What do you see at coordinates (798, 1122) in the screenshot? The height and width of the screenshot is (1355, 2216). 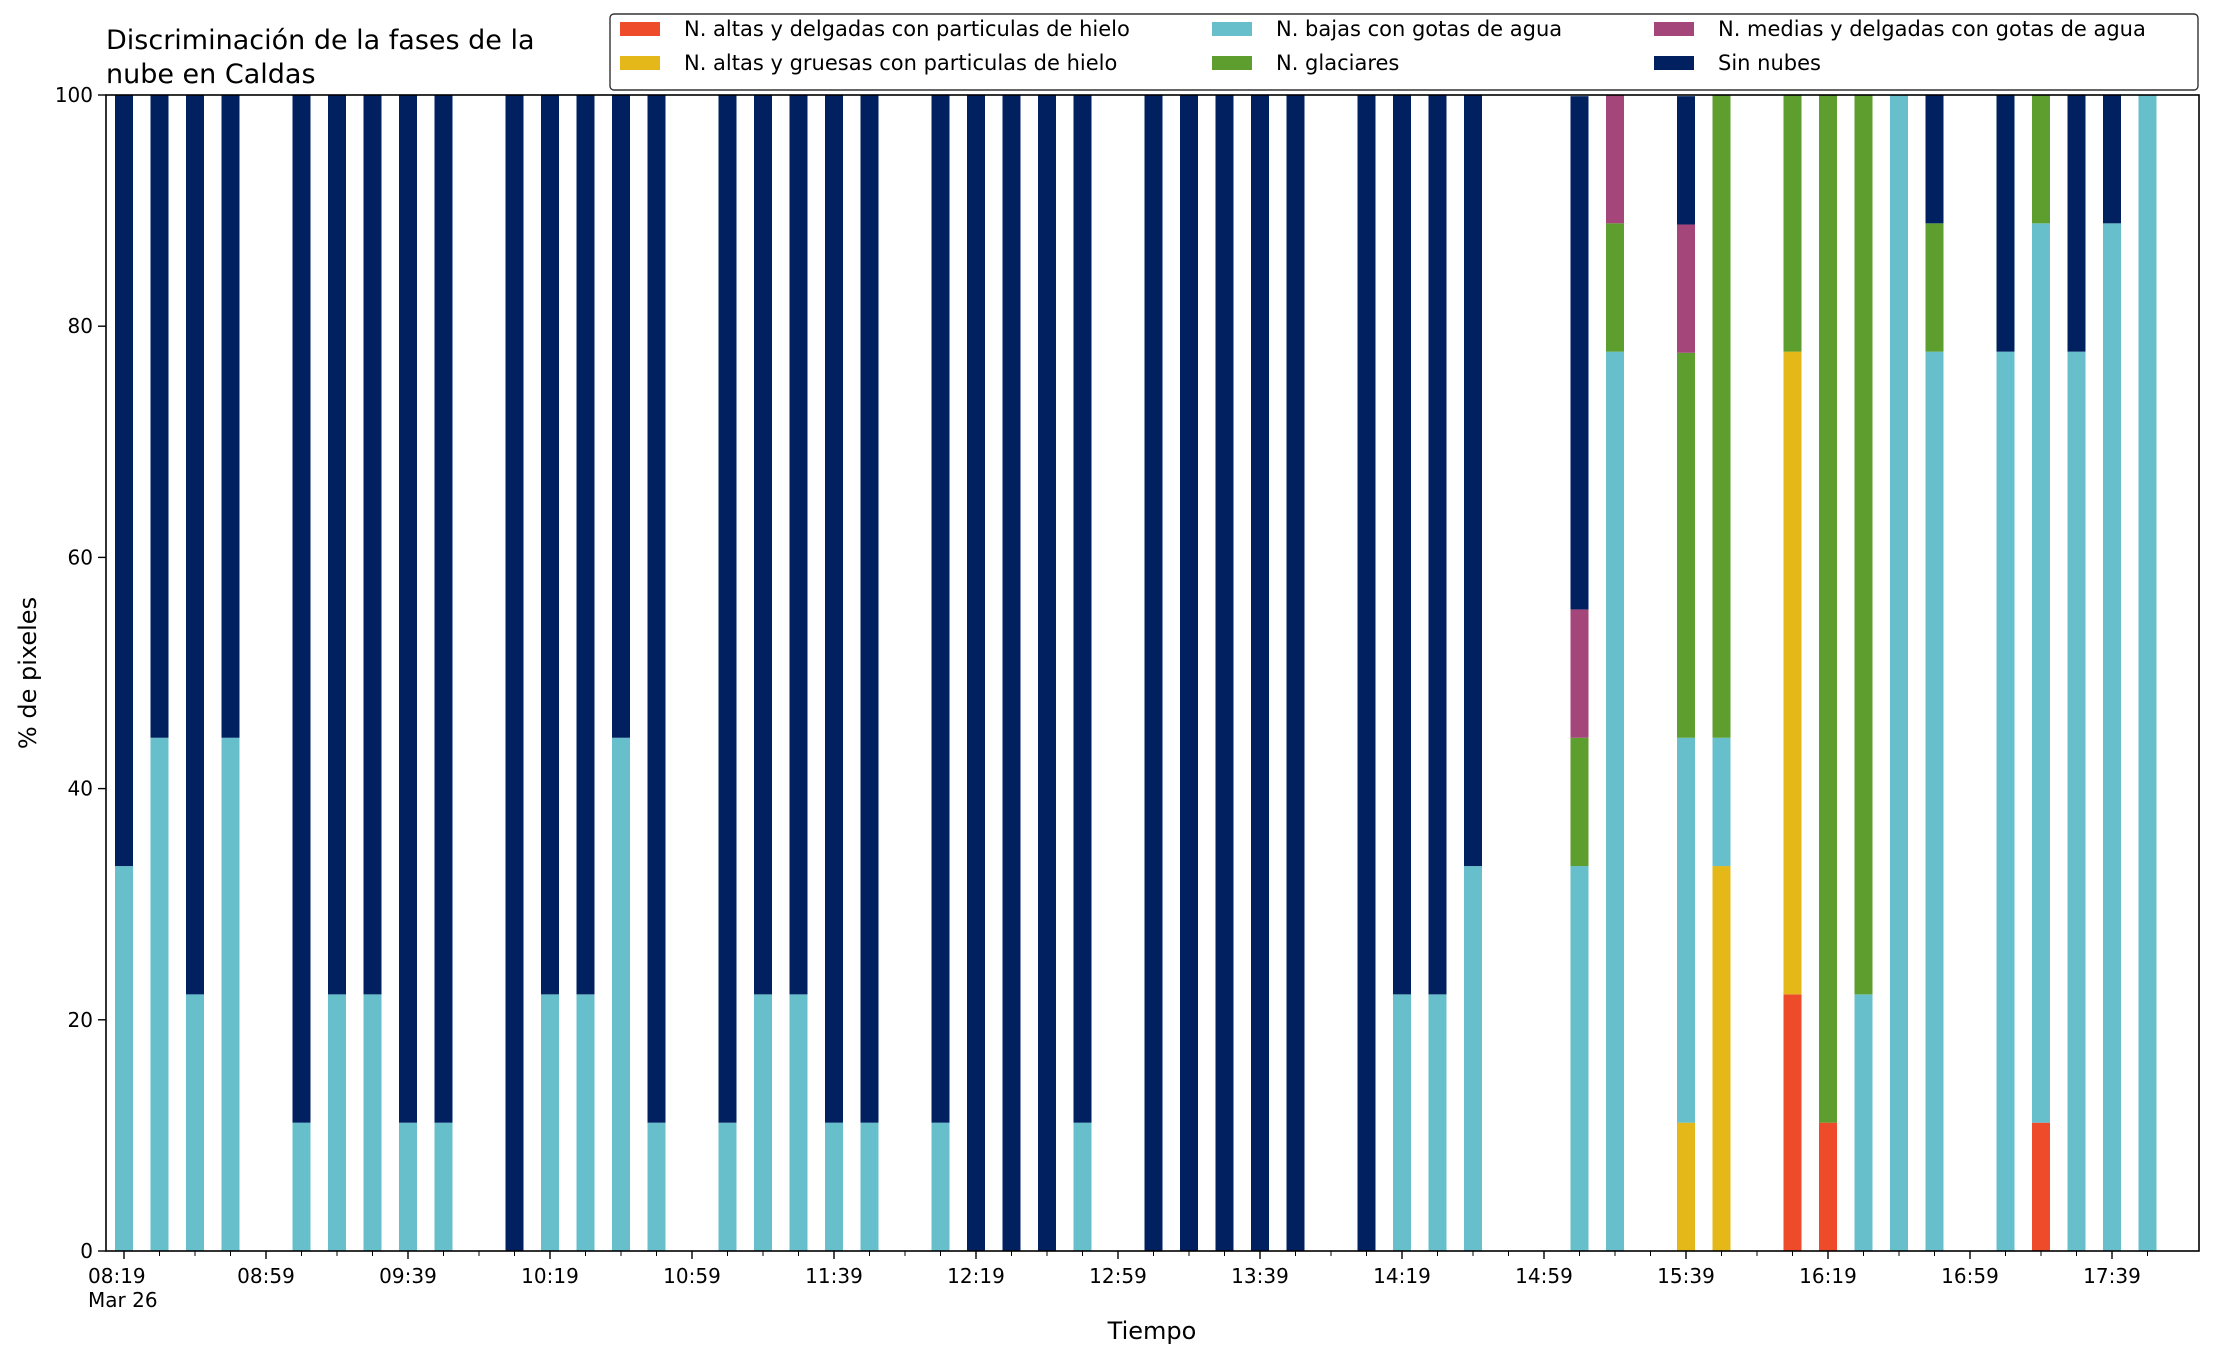 I see `bar-segment-1129-s2` at bounding box center [798, 1122].